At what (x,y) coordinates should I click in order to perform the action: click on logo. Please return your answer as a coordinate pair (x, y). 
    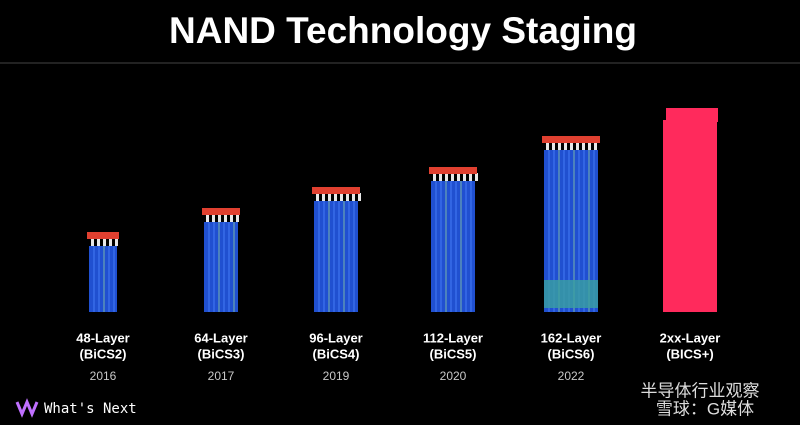
    Looking at the image, I should click on (27, 408).